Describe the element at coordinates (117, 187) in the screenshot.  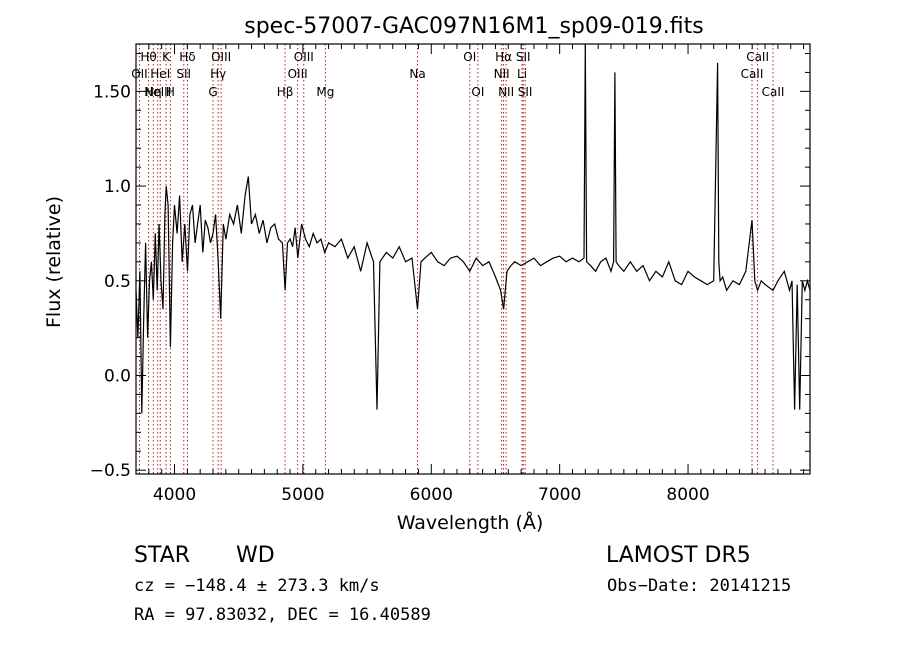
I see `y-tick-label: 1.0` at that location.